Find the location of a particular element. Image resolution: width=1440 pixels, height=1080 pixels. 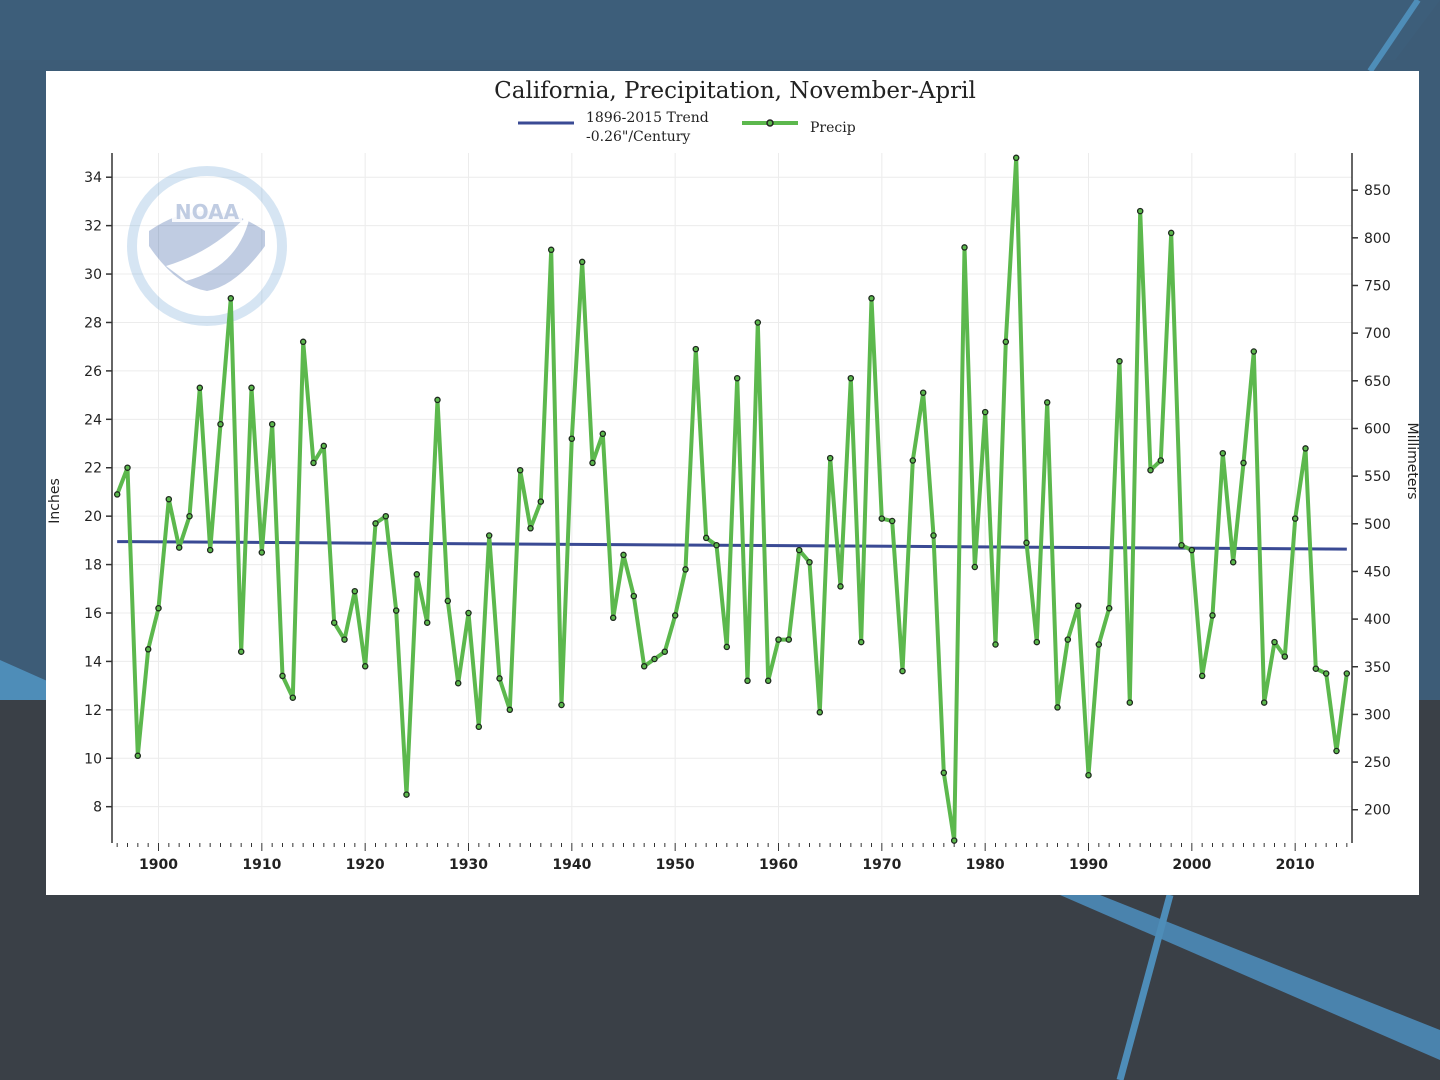

y-right-tick-label: 450 is located at coordinates (1377, 572).